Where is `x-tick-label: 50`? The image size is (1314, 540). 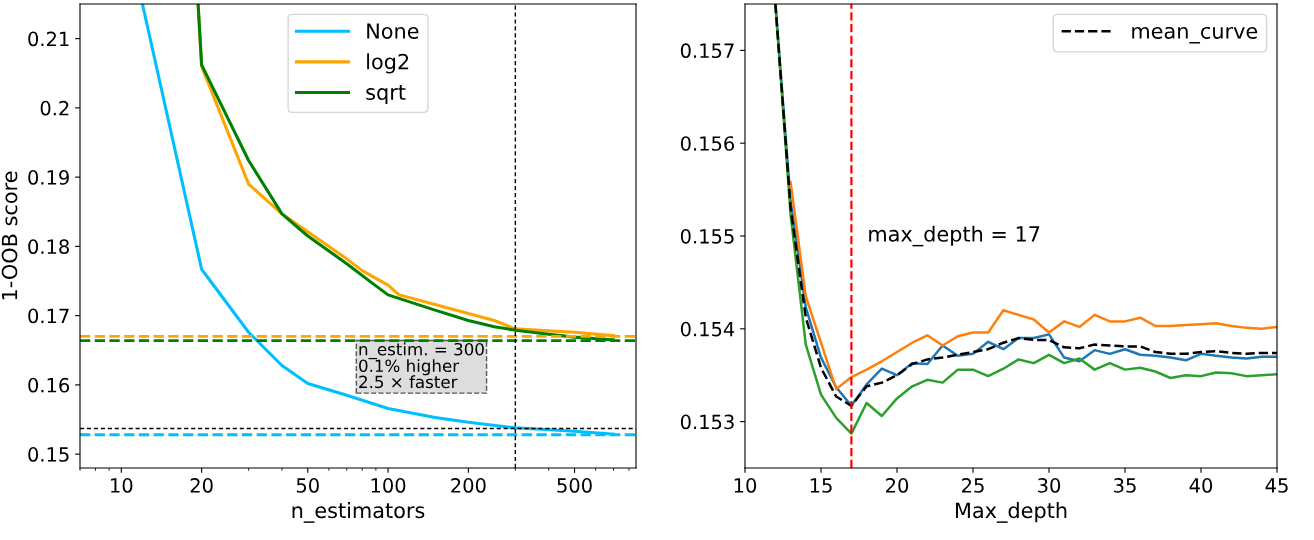 x-tick-label: 50 is located at coordinates (307, 485).